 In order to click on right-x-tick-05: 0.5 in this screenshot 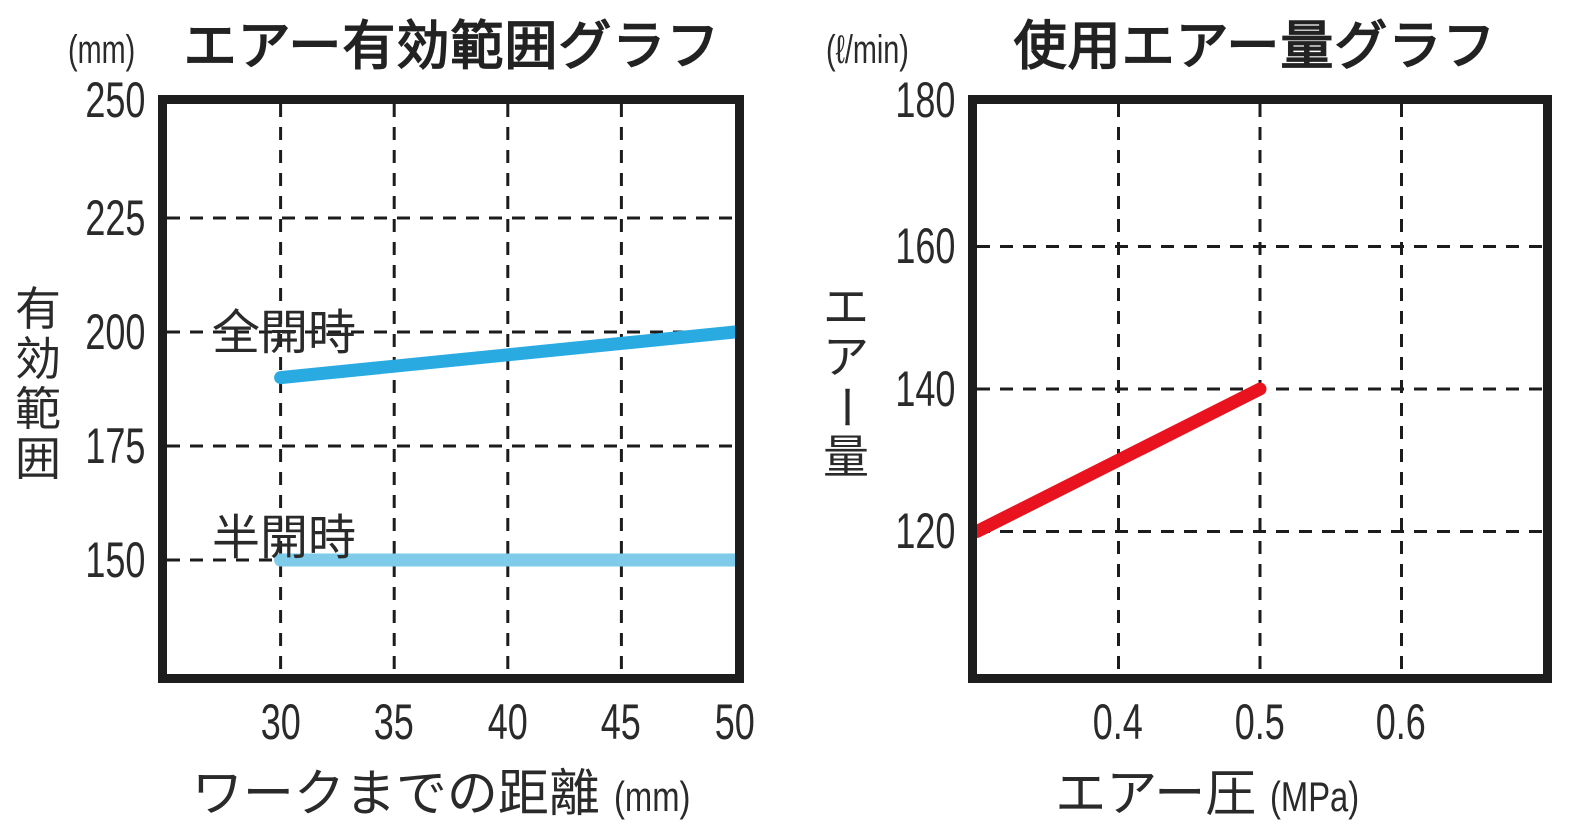, I will do `click(1260, 722)`.